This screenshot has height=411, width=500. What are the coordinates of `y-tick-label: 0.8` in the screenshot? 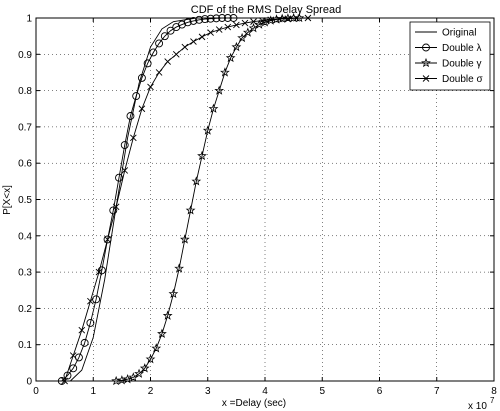 It's located at (25, 91).